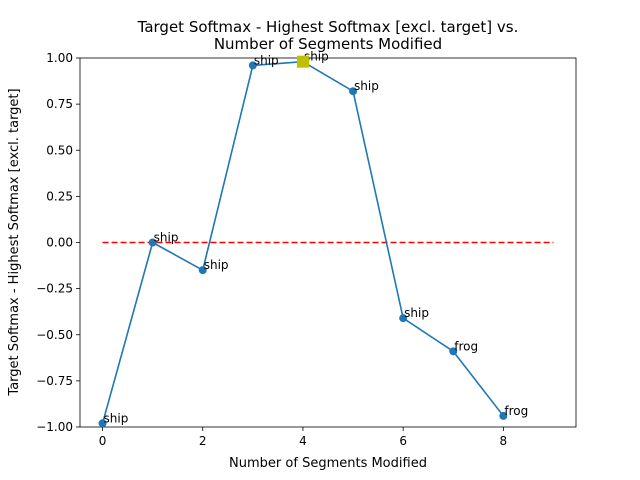 Image resolution: width=640 pixels, height=480 pixels. What do you see at coordinates (303, 441) in the screenshot?
I see `x-tick-label: 4` at bounding box center [303, 441].